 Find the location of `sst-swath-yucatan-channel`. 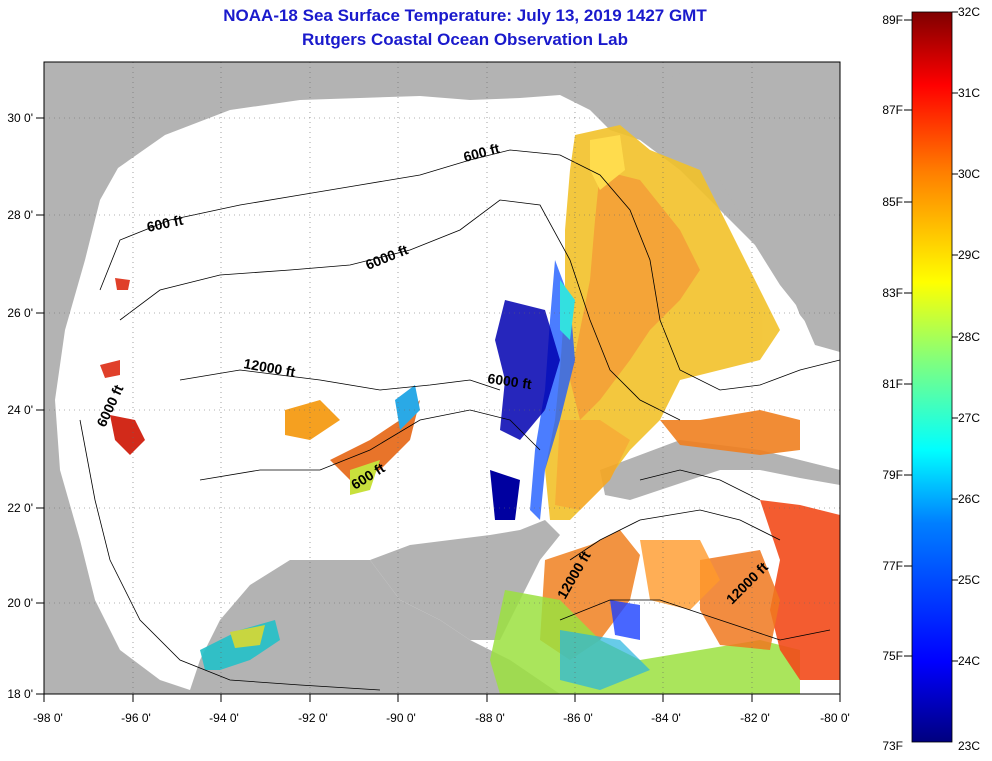

sst-swath-yucatan-channel is located at coordinates (645, 612).